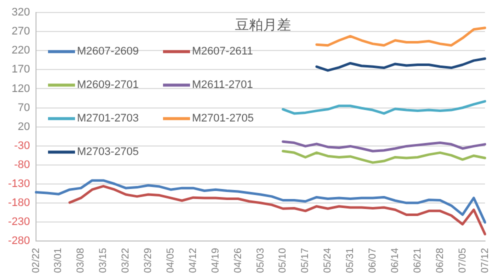  Describe the element at coordinates (19, 241) in the screenshot. I see `y-tick-label: -280` at that location.